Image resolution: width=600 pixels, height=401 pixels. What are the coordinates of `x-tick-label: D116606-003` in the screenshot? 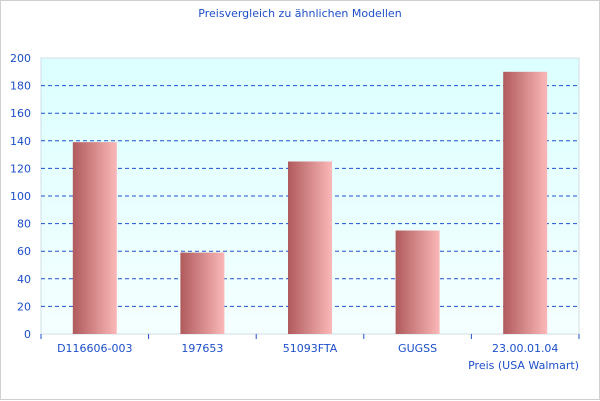 It's located at (94, 348).